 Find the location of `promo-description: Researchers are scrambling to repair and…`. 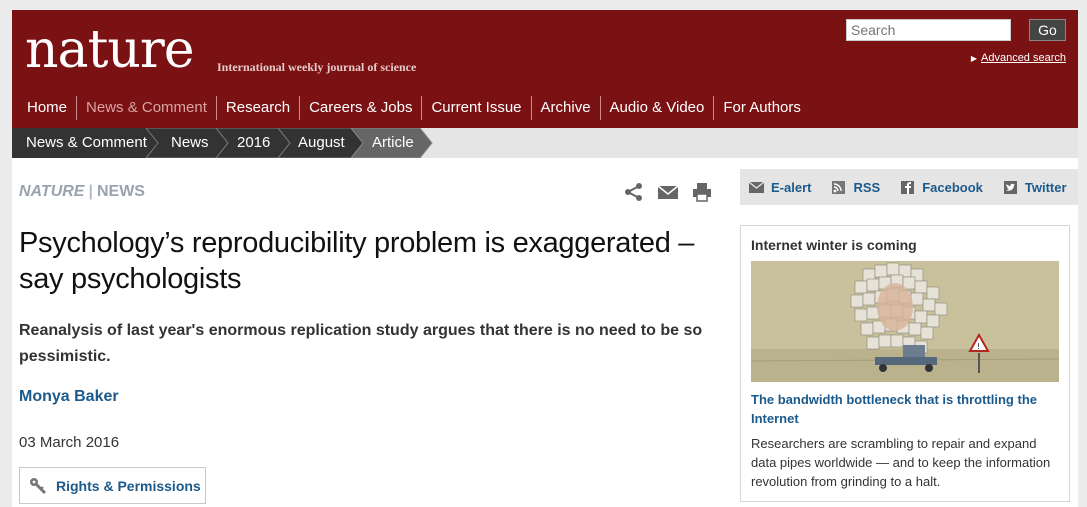

promo-description: Researchers are scrambling to repair and… is located at coordinates (901, 462).